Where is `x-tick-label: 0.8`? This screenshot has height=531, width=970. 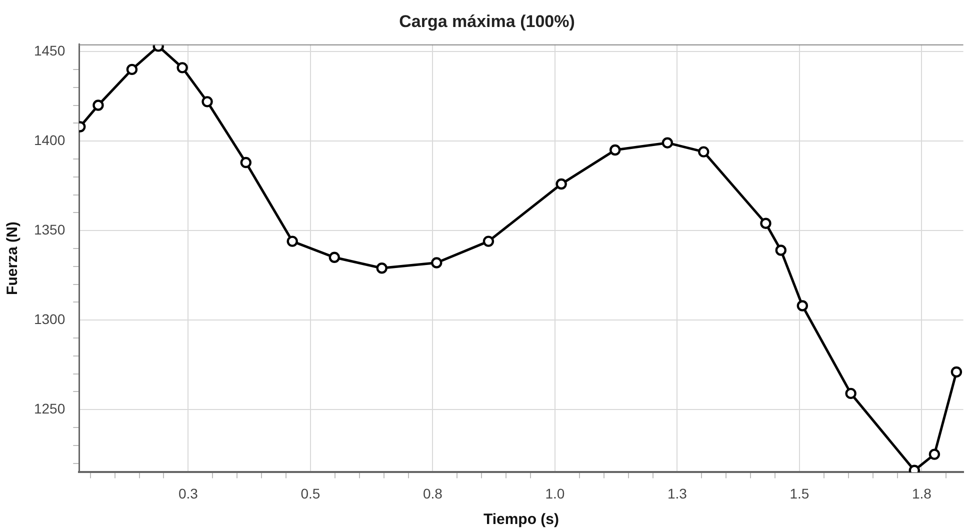 x-tick-label: 0.8 is located at coordinates (432, 493).